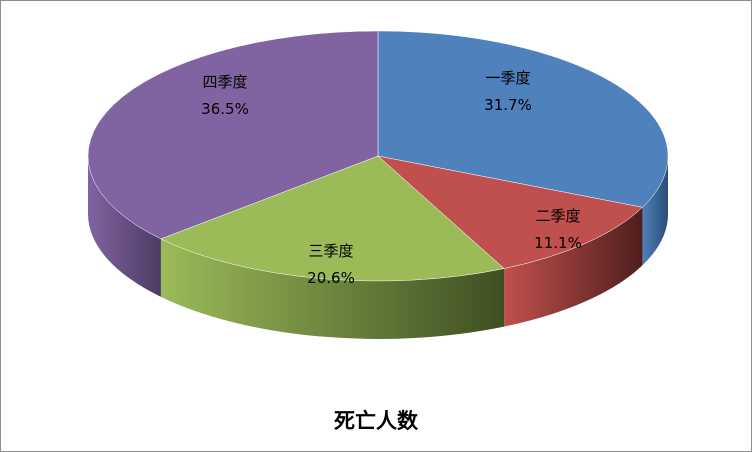 This screenshot has height=452, width=752. Describe the element at coordinates (557, 216) in the screenshot. I see `slice-category-label: 二季度` at that location.